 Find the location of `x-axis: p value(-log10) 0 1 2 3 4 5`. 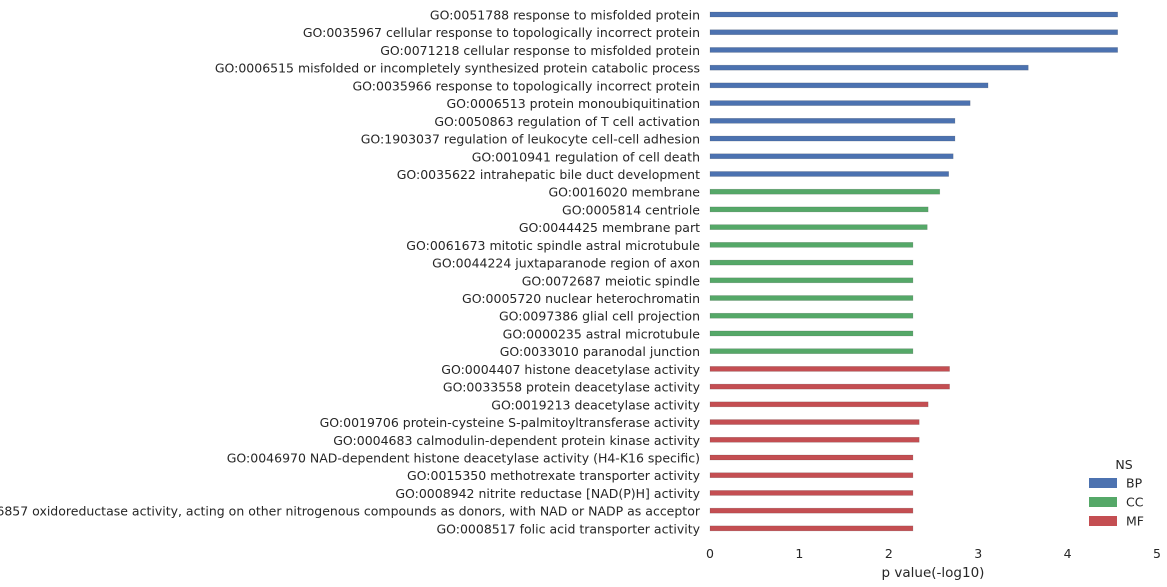

x-axis: p value(-log10) 0 1 2 3 4 5 is located at coordinates (933, 563).